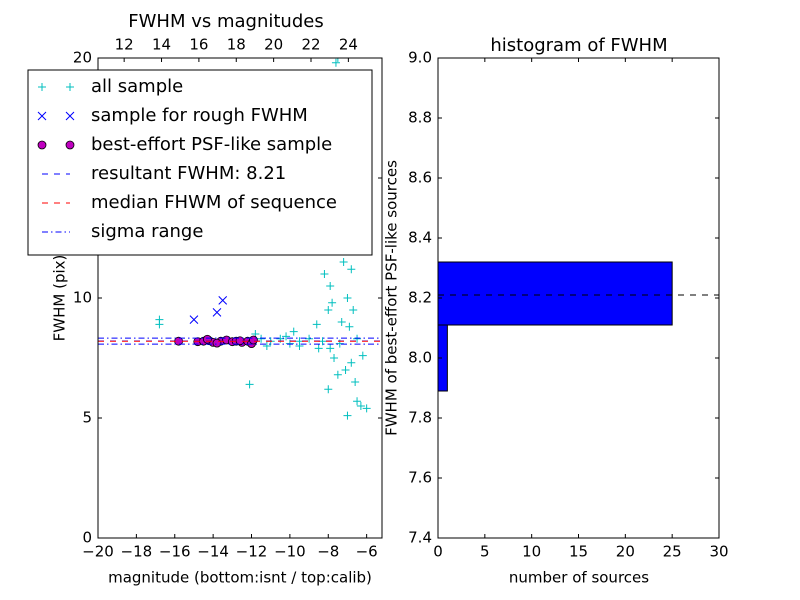 The image size is (800, 600). I want to click on x2-tick-label: 12, so click(124, 45).